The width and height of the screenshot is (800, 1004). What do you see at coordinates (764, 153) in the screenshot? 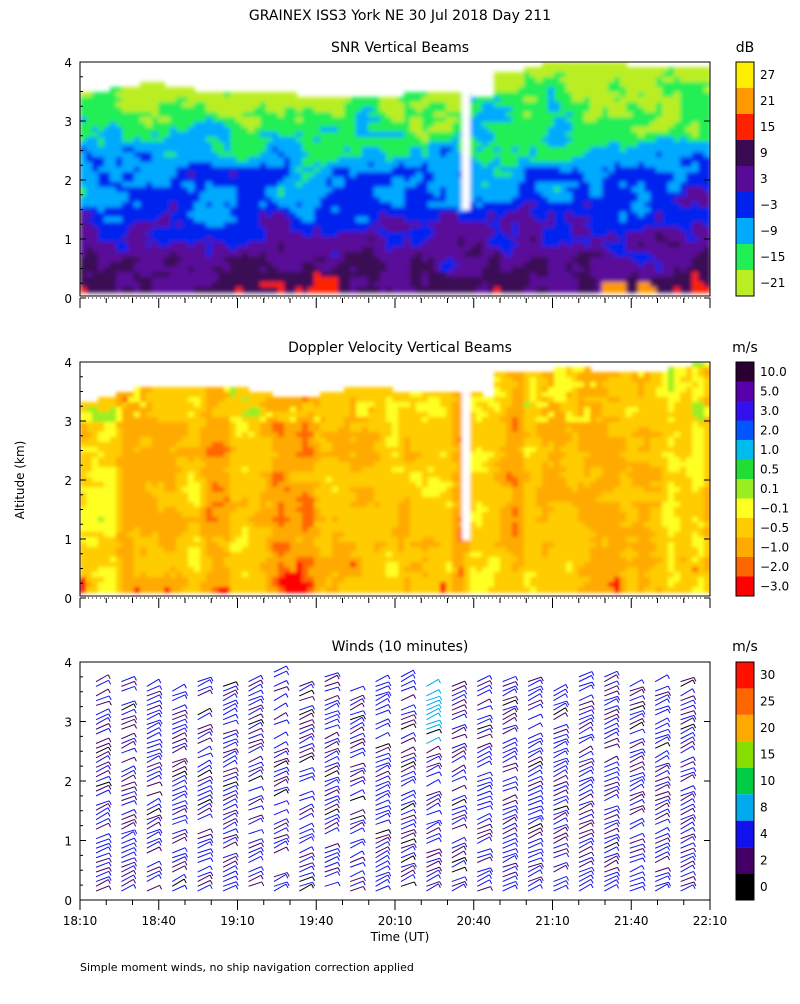
I see `colorbar-label: 9` at bounding box center [764, 153].